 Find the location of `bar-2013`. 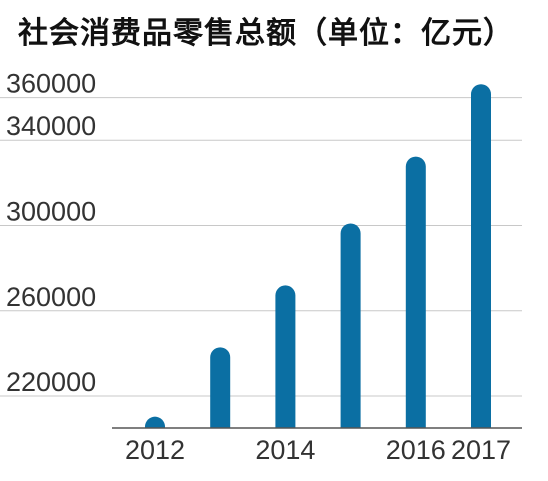

bar-2013 is located at coordinates (220, 387).